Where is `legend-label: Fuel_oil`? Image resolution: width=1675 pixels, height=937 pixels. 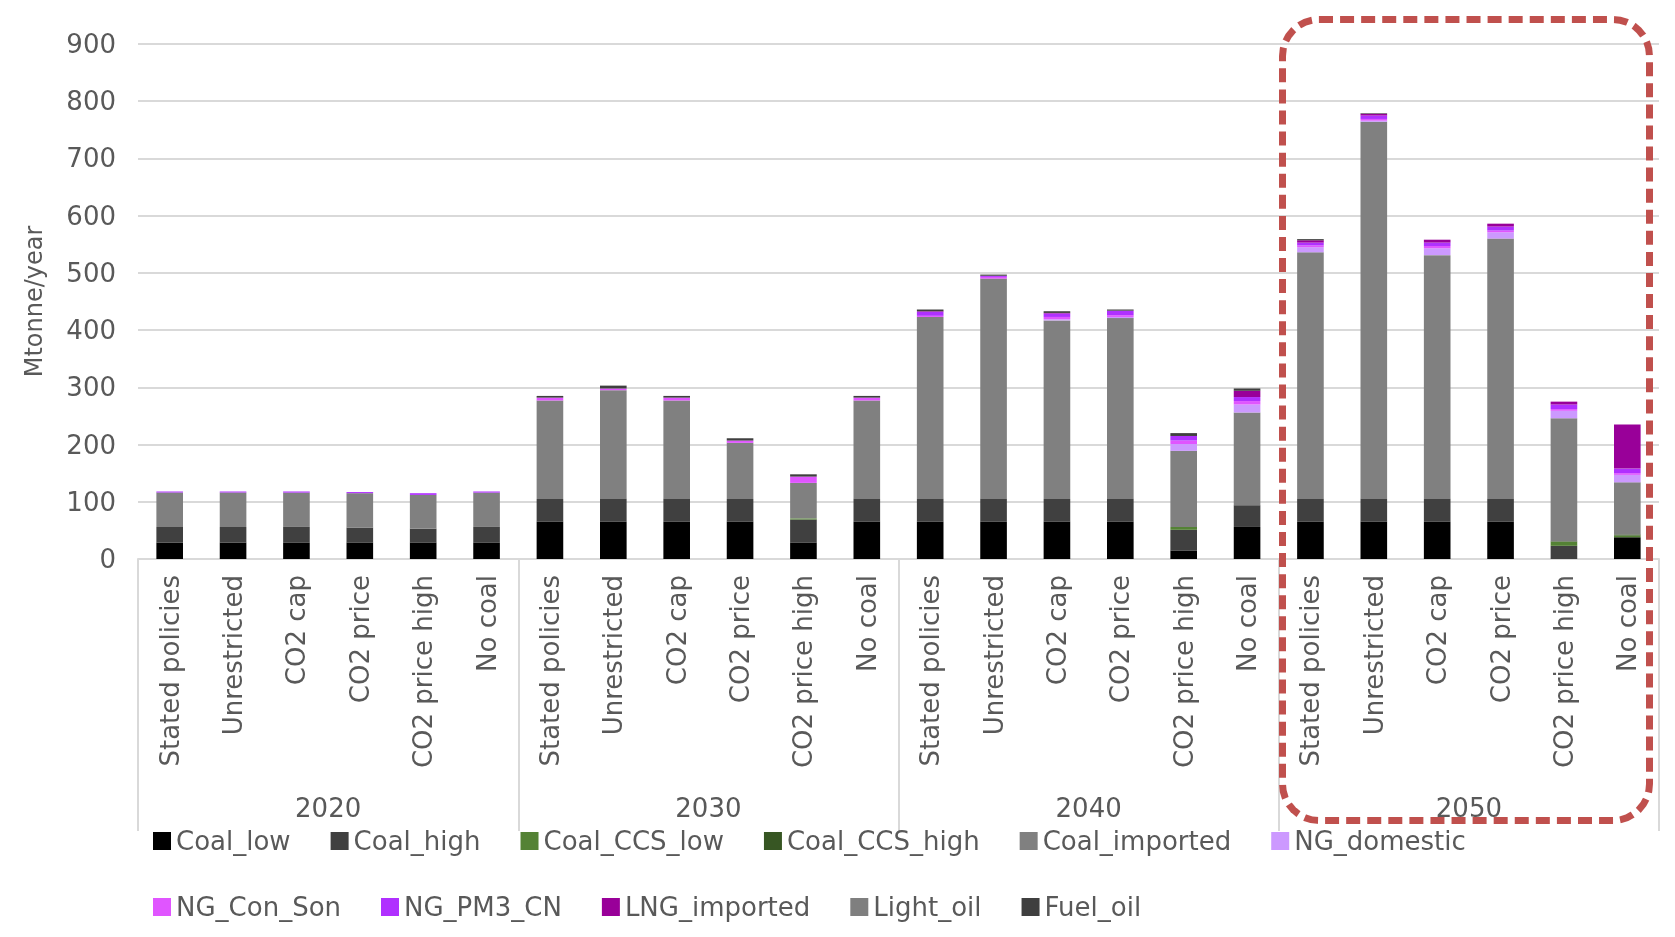 legend-label: Fuel_oil is located at coordinates (1093, 907).